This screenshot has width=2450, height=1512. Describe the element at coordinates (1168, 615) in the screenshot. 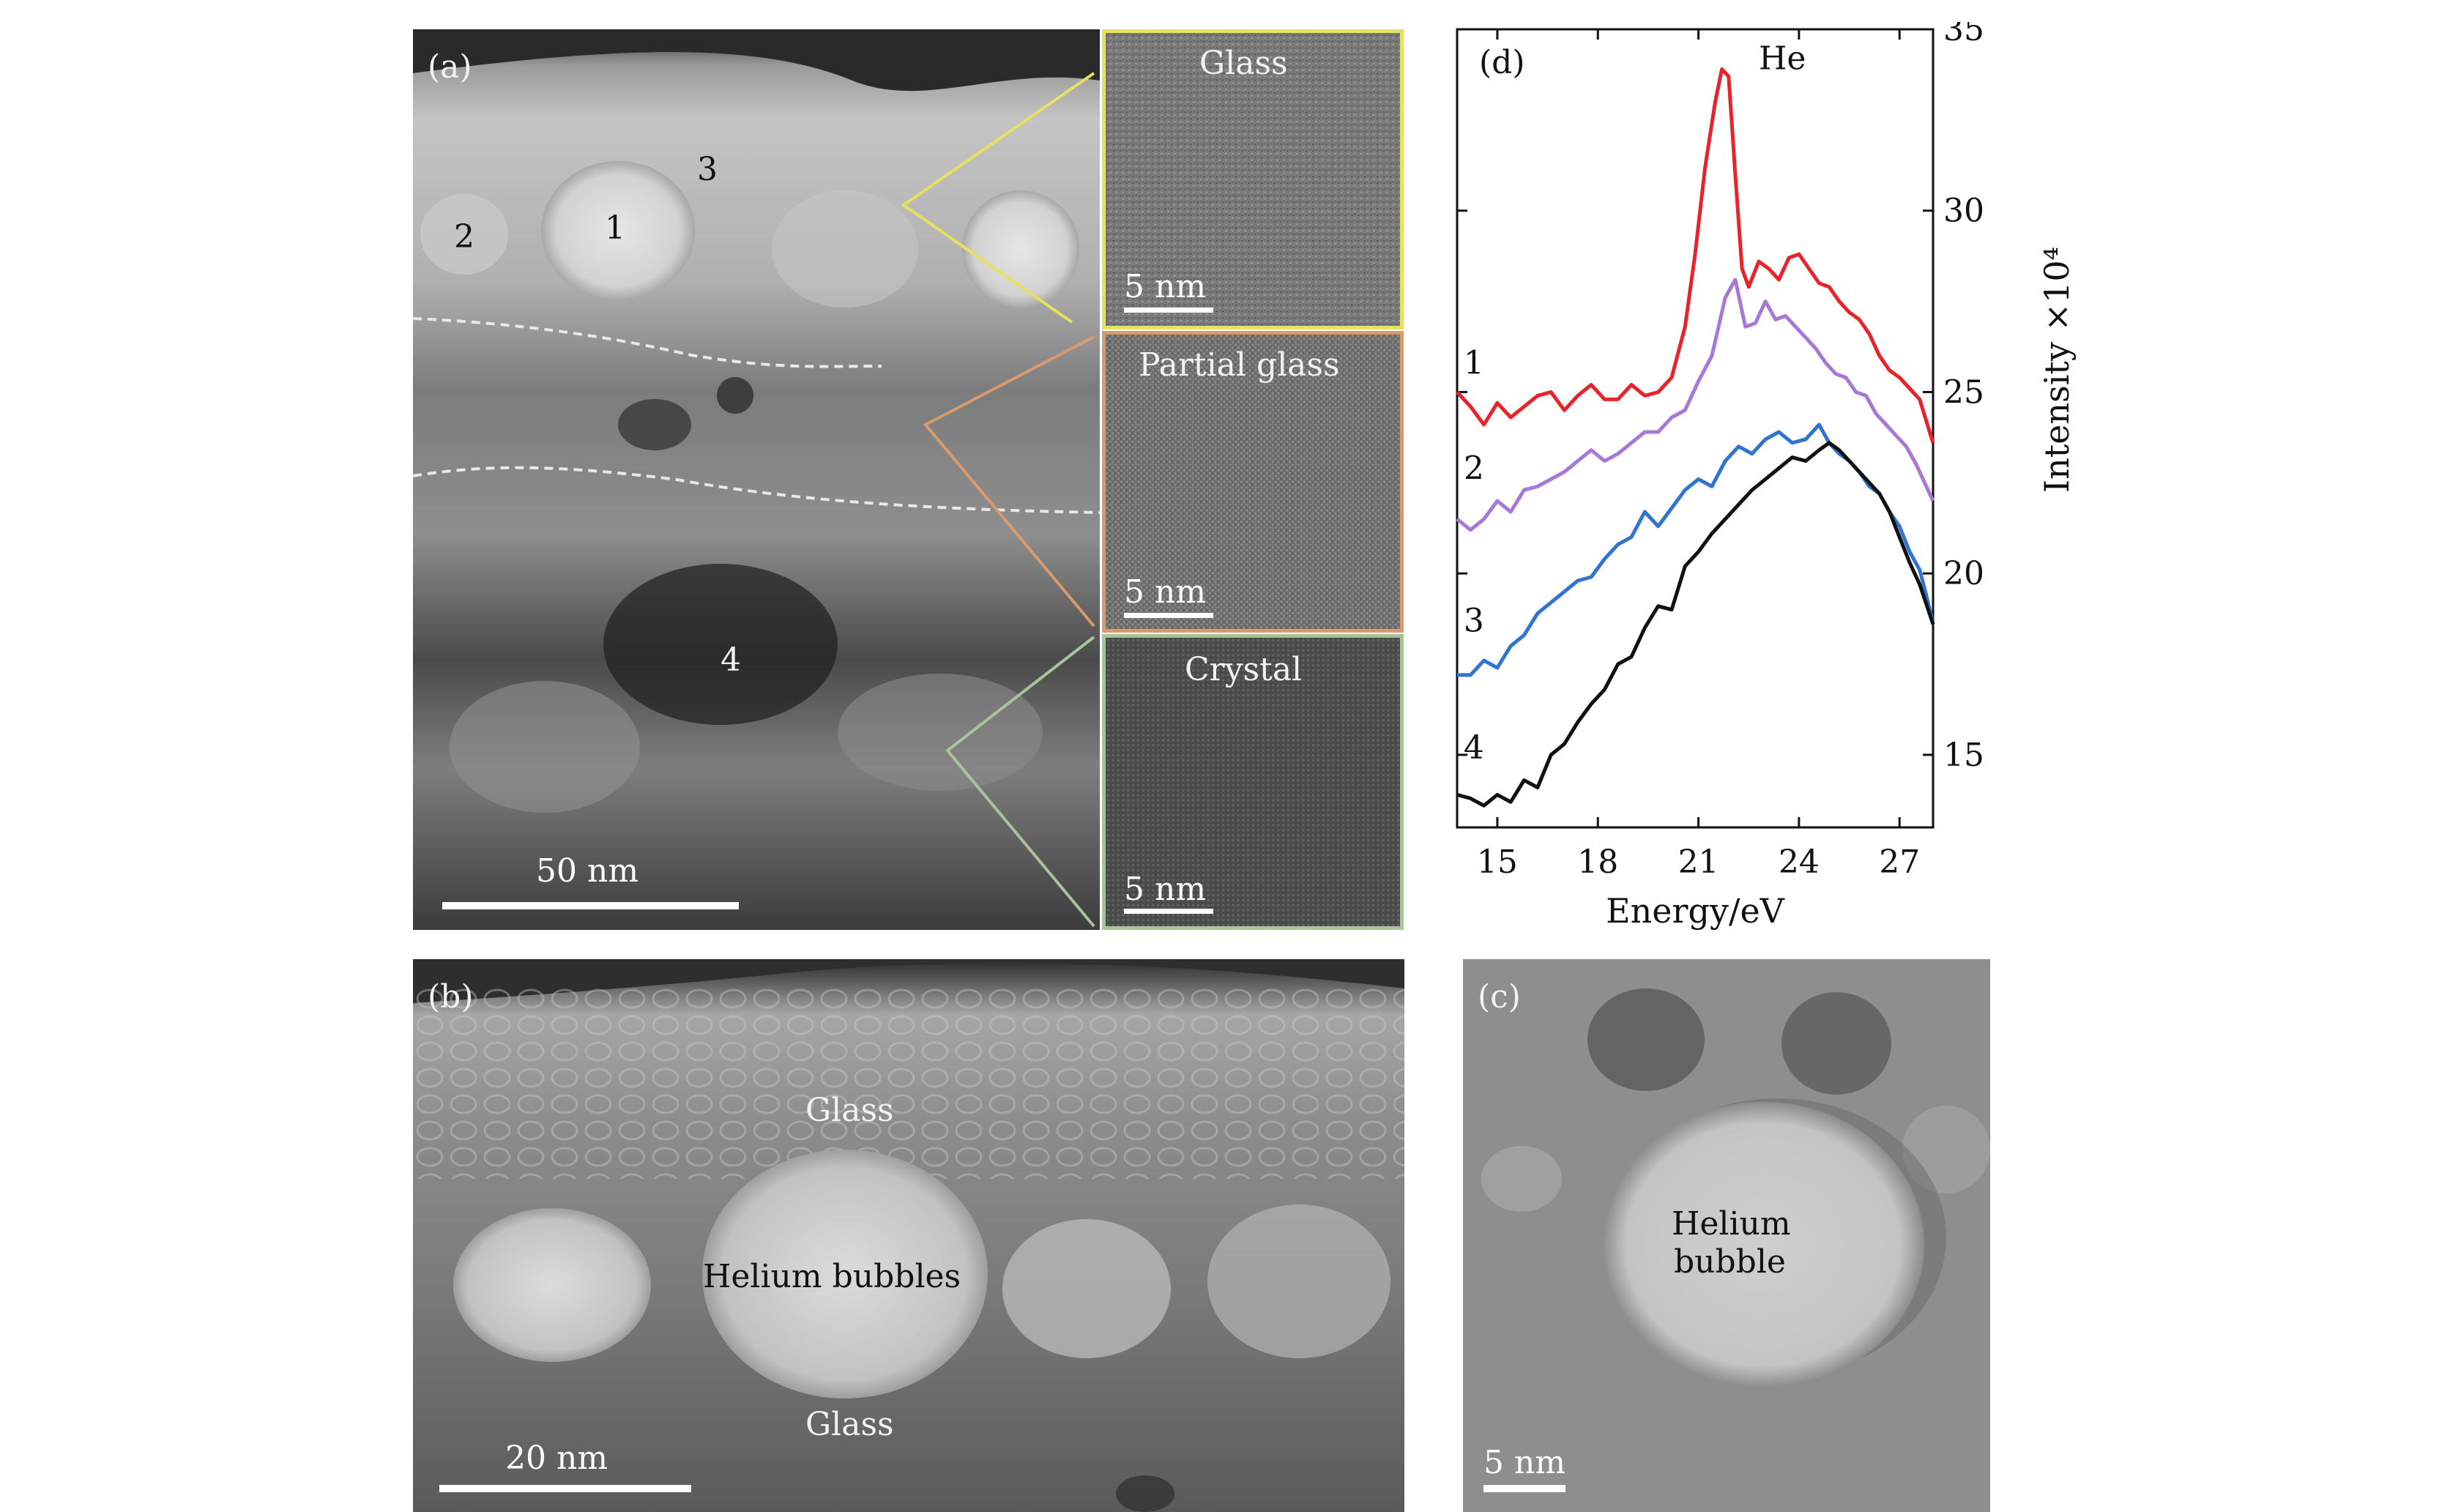

I see `inset-partial-glass-scale-bar` at that location.